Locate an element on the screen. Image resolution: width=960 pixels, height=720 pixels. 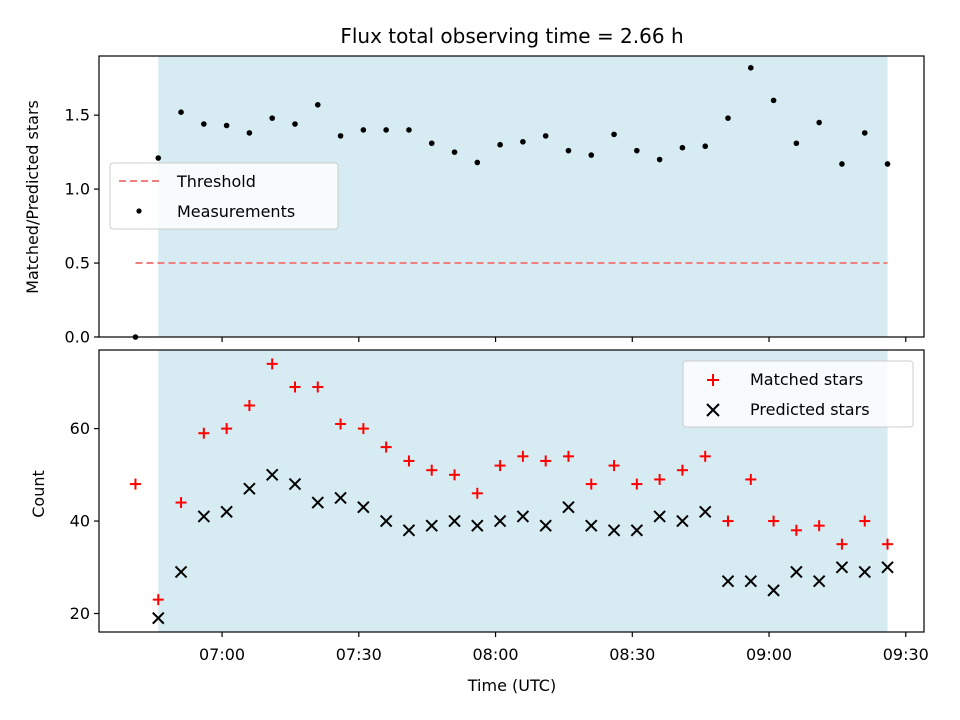
top-legend-box is located at coordinates (224, 196).